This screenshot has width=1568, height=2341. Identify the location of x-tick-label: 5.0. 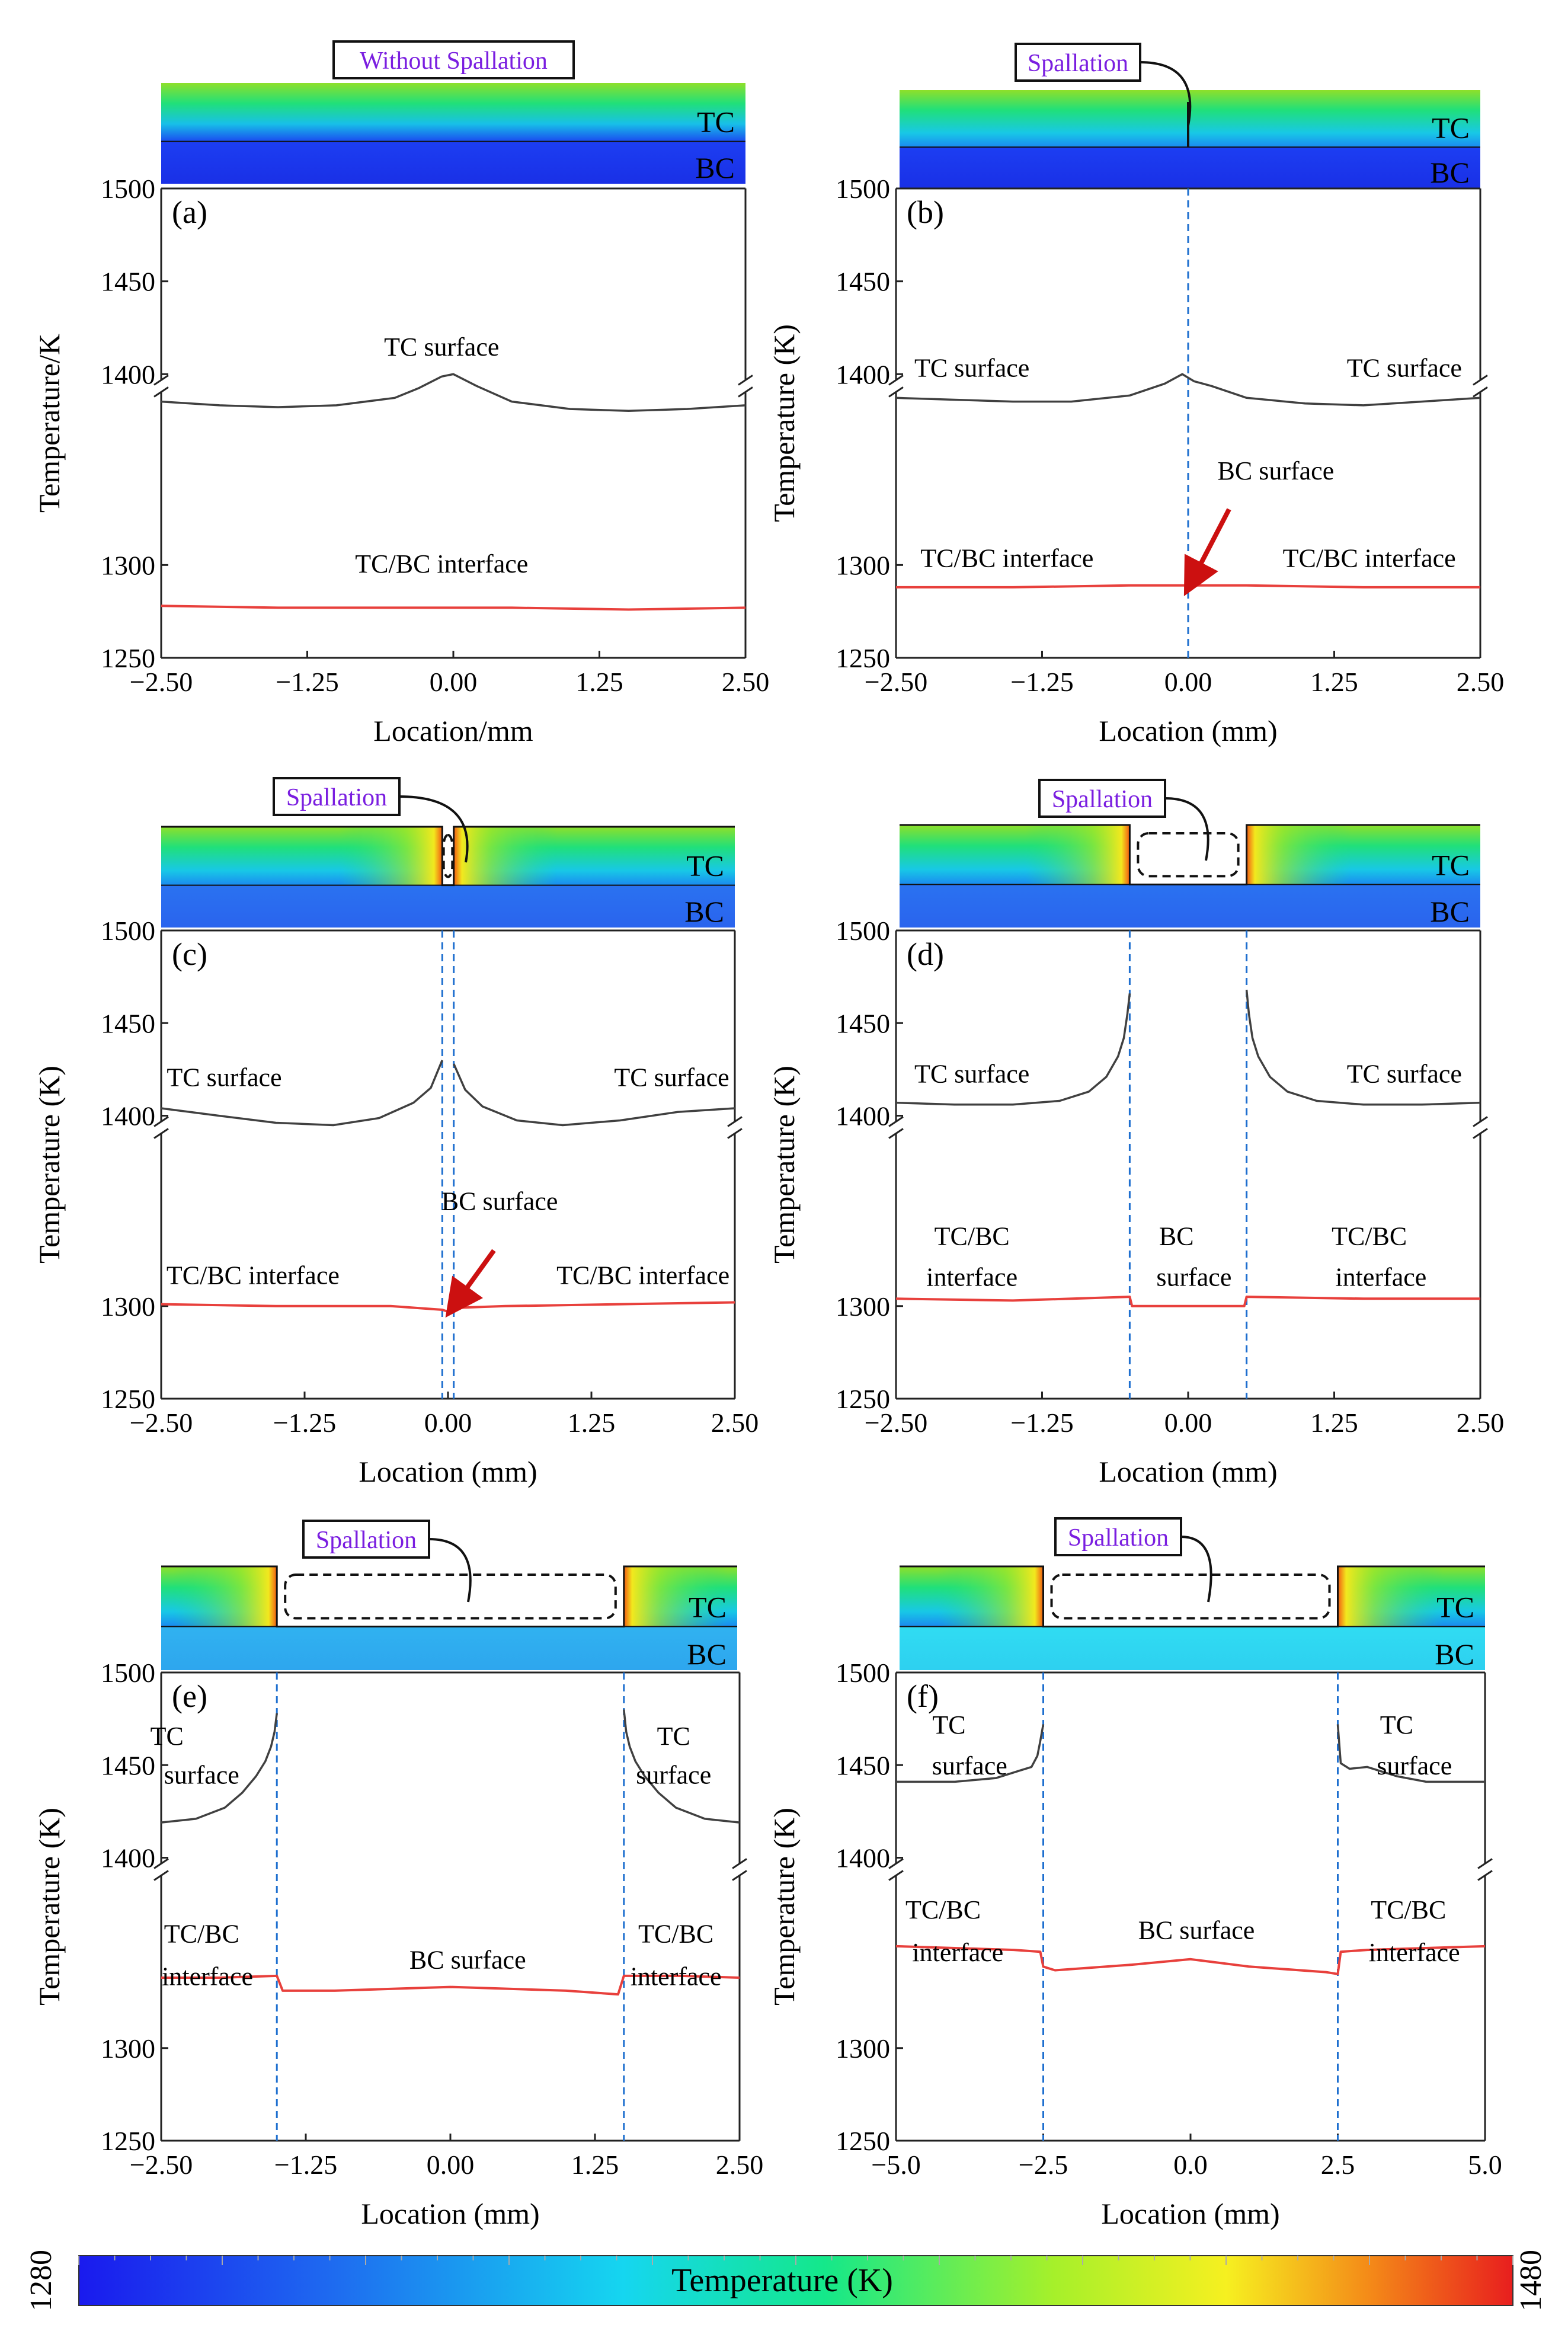
(1485, 2165).